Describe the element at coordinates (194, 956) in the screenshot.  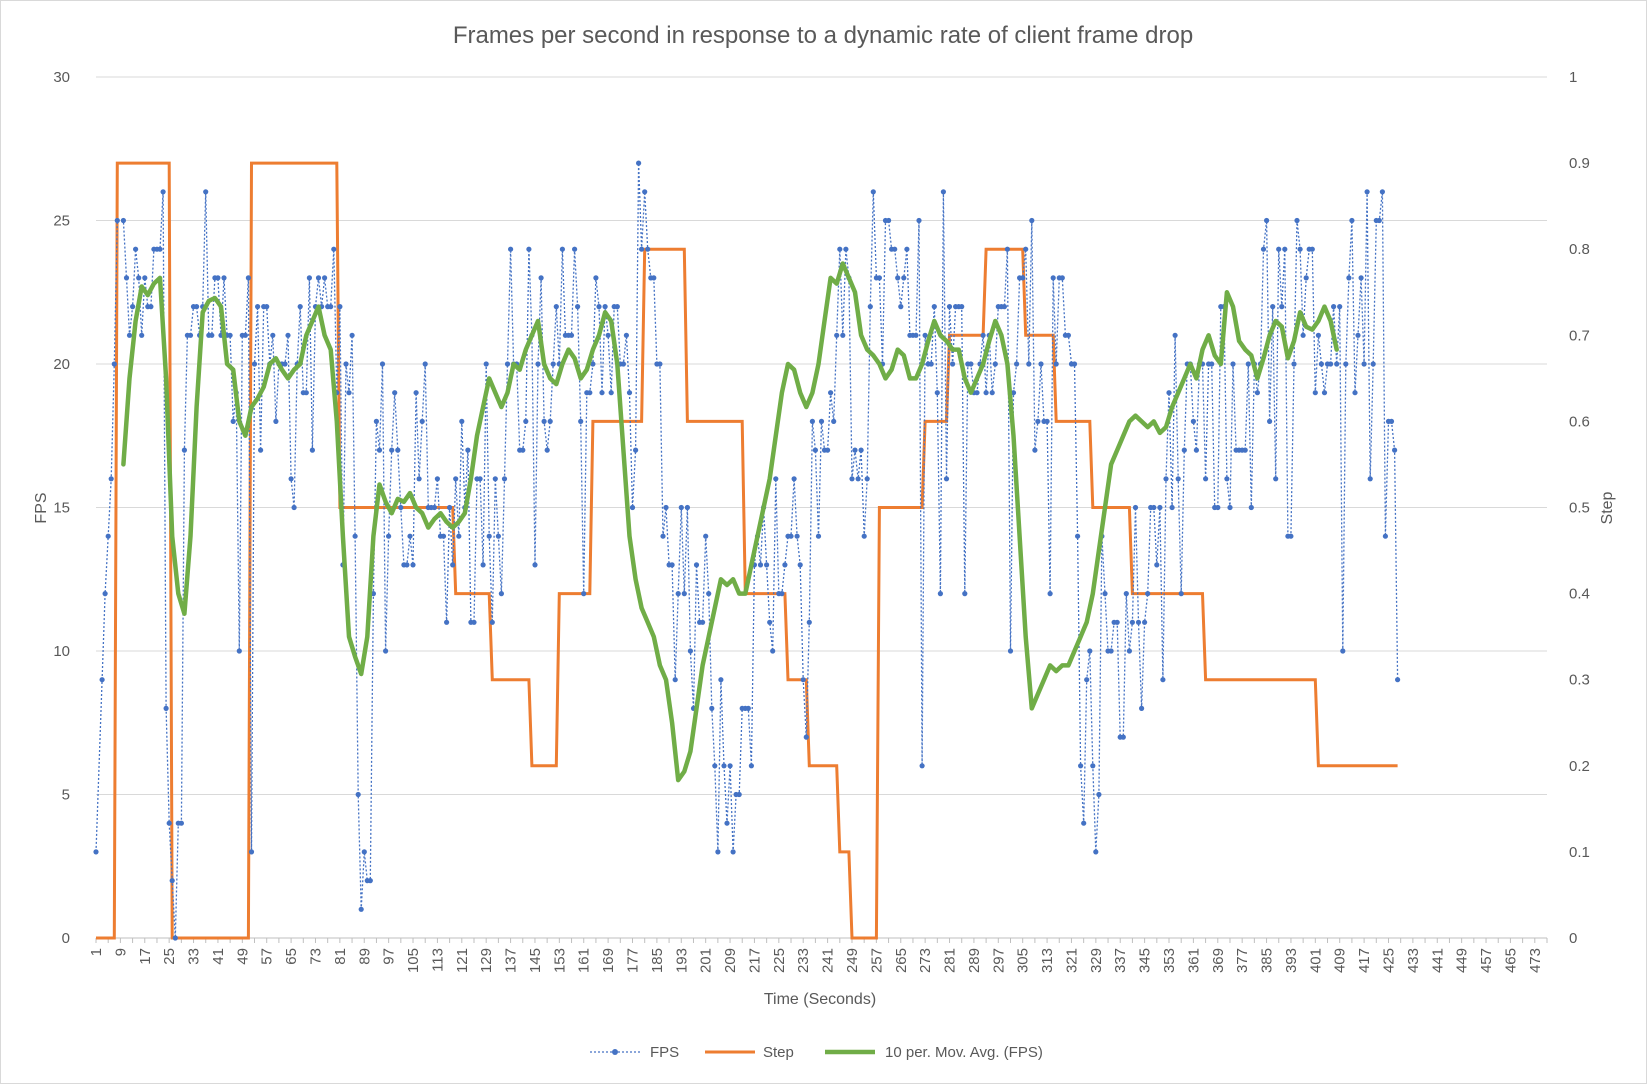
I see `x-tick-label: 33` at that location.